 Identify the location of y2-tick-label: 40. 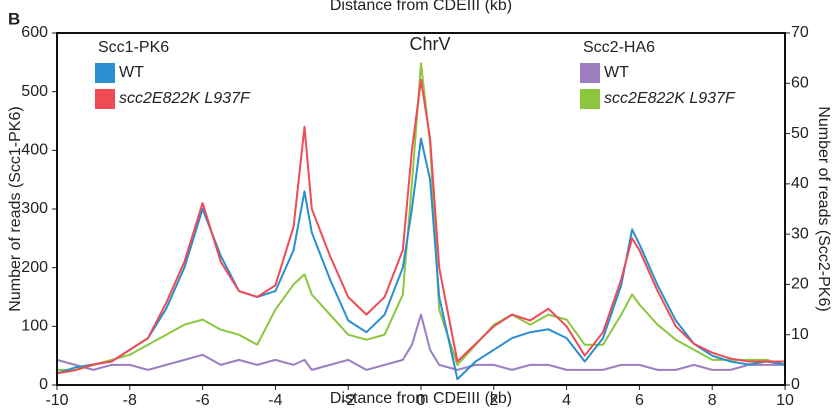
(800, 183).